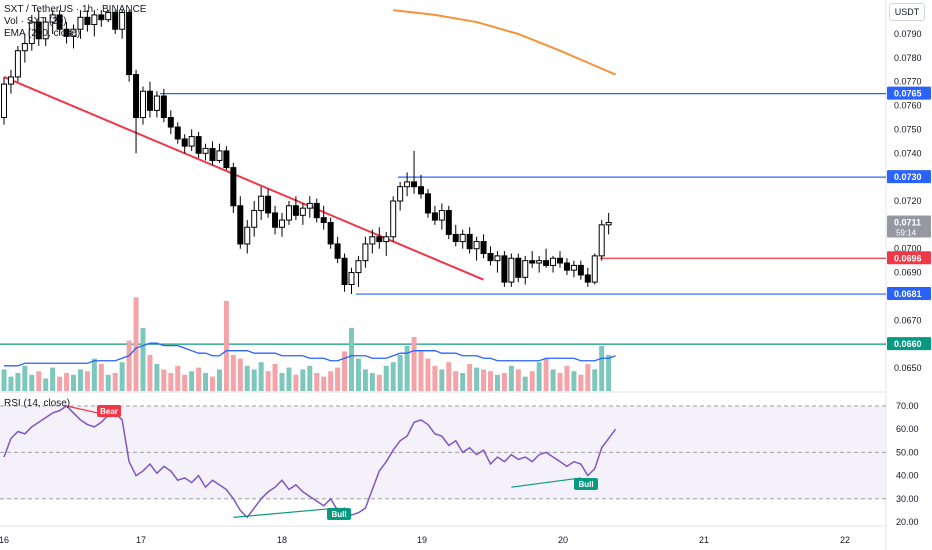 The width and height of the screenshot is (932, 550). Describe the element at coordinates (907, 12) in the screenshot. I see `currency-button: USDT` at that location.